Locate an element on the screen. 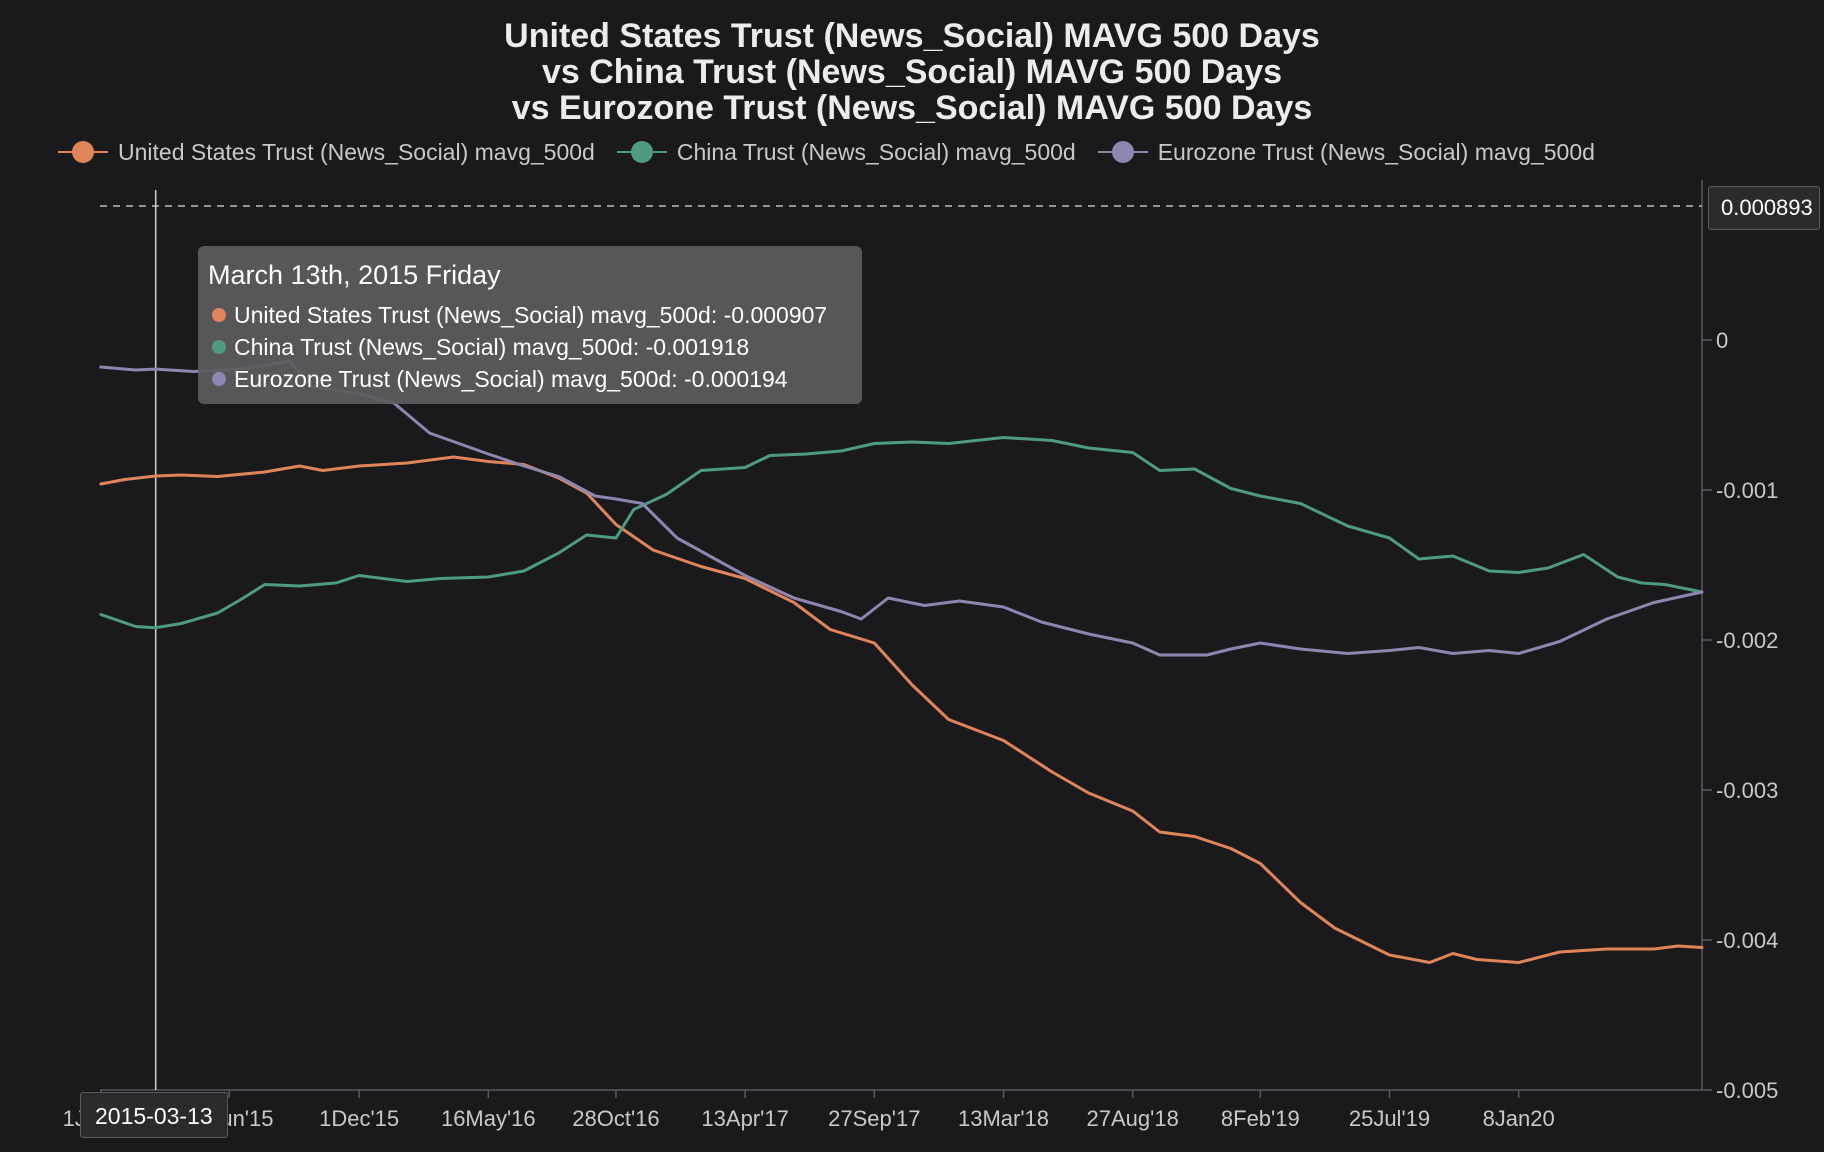 This screenshot has width=1824, height=1152. y-tick-label: -0.003 is located at coordinates (1747, 790).